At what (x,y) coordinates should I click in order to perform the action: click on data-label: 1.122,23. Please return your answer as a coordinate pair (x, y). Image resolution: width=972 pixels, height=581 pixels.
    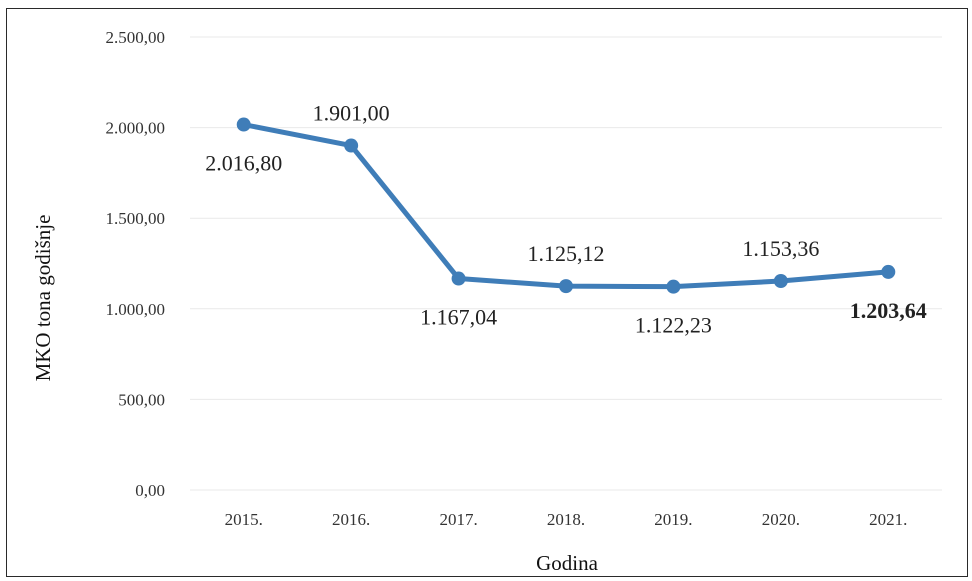
    Looking at the image, I should click on (673, 325).